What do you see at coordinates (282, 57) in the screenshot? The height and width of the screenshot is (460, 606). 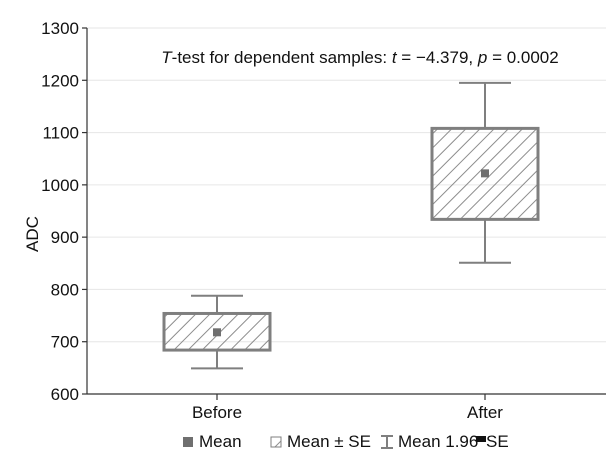 I see `annotation-text-before-t: -test for dependent samples:` at bounding box center [282, 57].